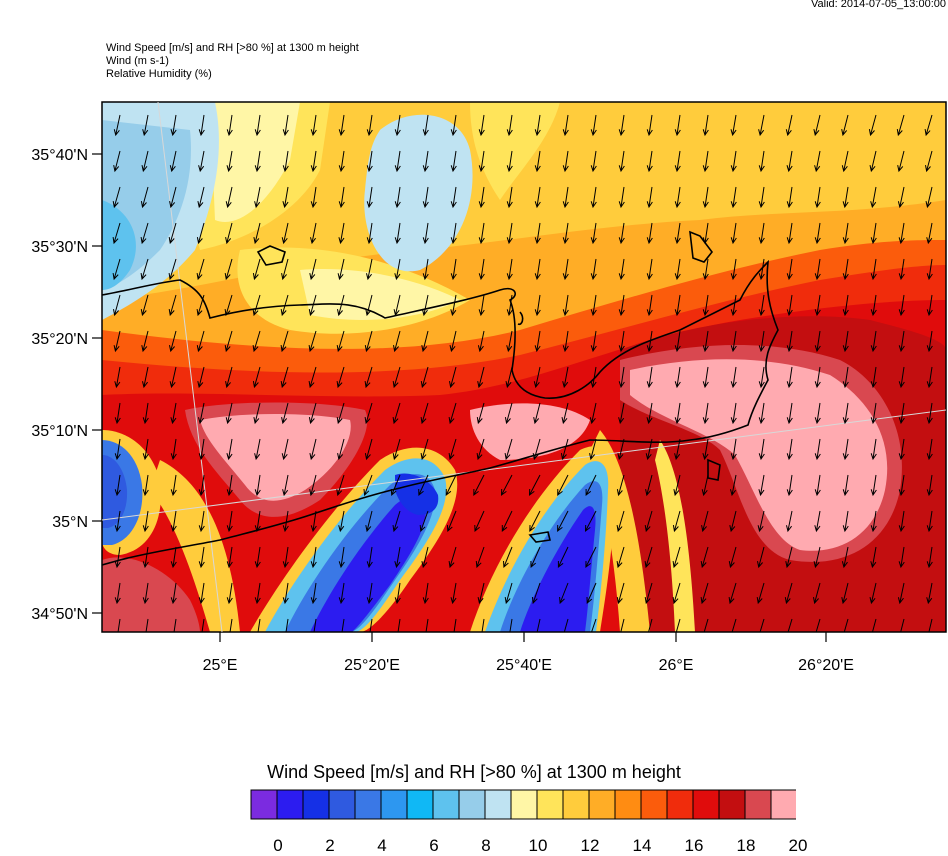 This screenshot has width=948, height=856. What do you see at coordinates (538, 845) in the screenshot?
I see `legend-label: 10` at bounding box center [538, 845].